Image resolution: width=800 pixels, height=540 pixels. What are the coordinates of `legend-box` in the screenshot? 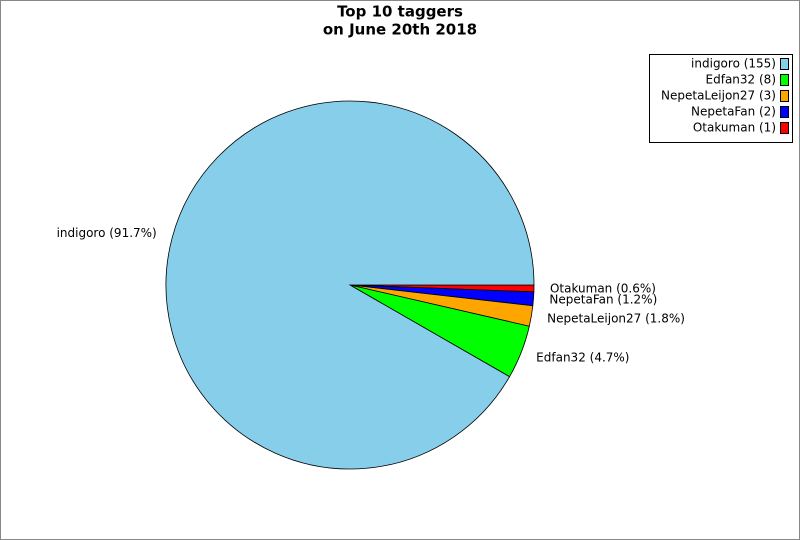 It's located at (721, 98).